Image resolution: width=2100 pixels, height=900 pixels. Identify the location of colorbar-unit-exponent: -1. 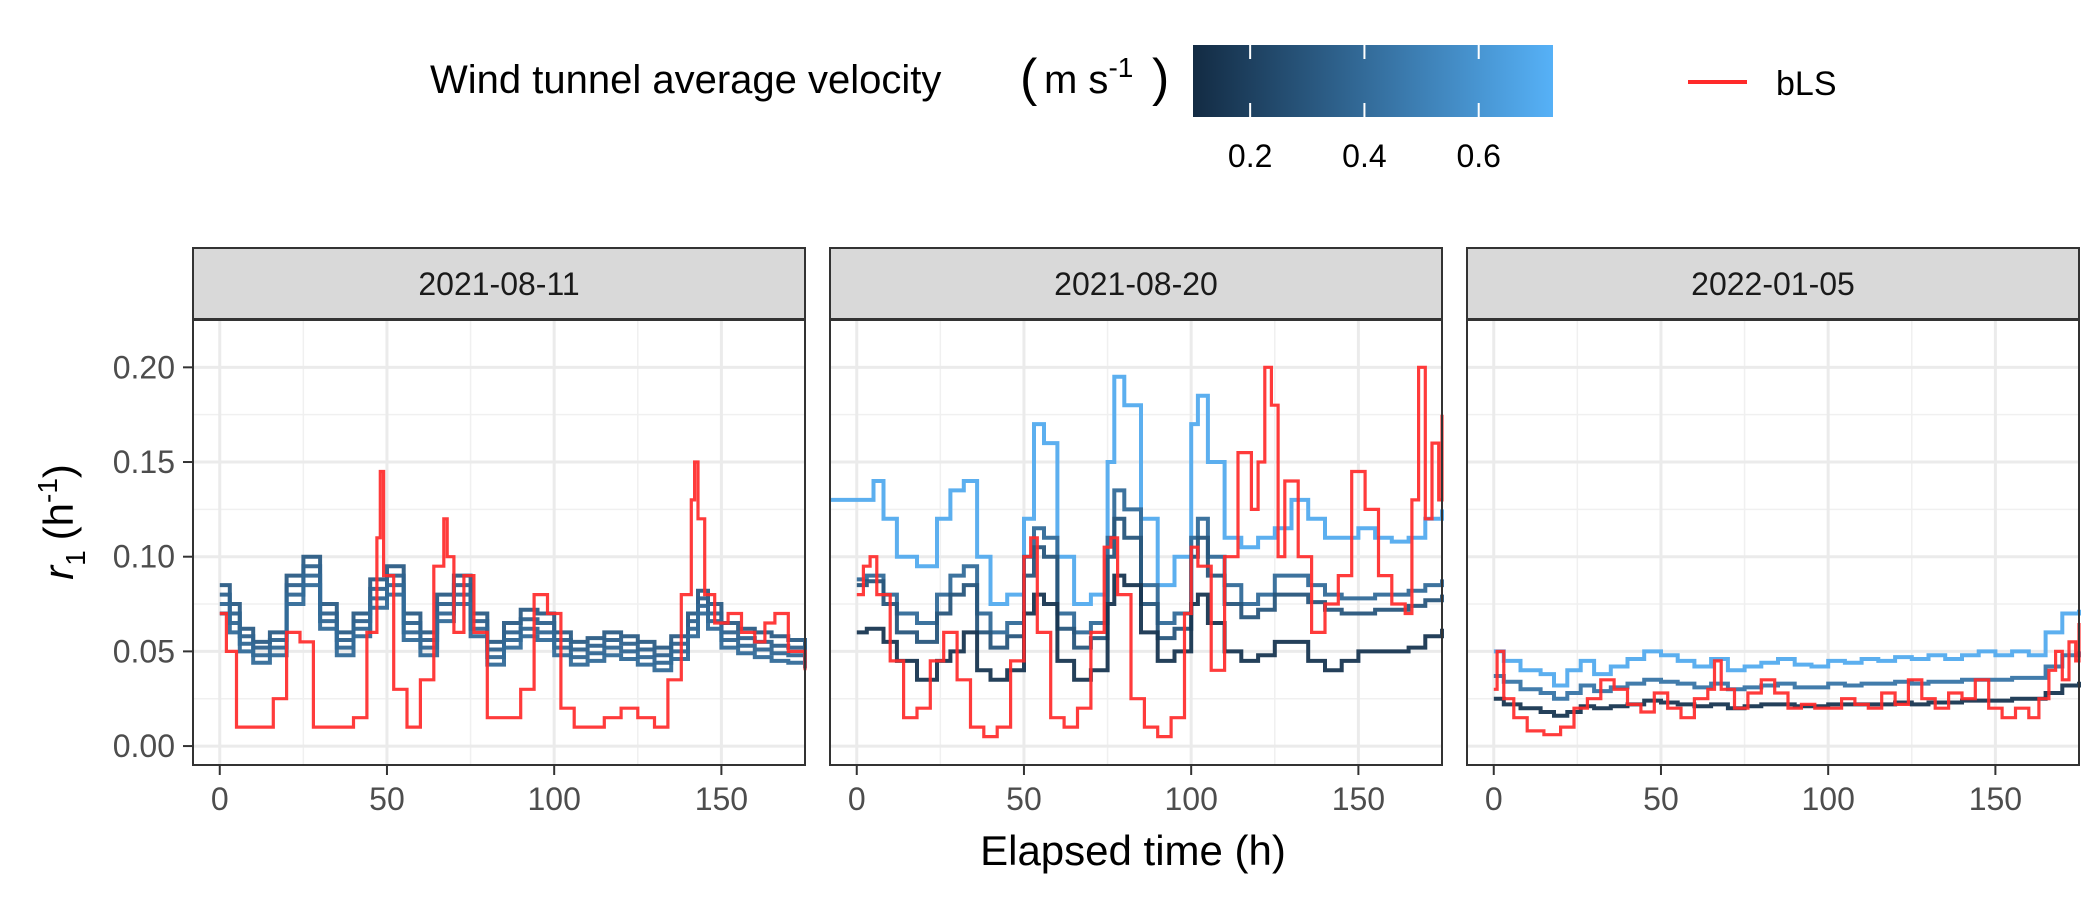
(1120, 67).